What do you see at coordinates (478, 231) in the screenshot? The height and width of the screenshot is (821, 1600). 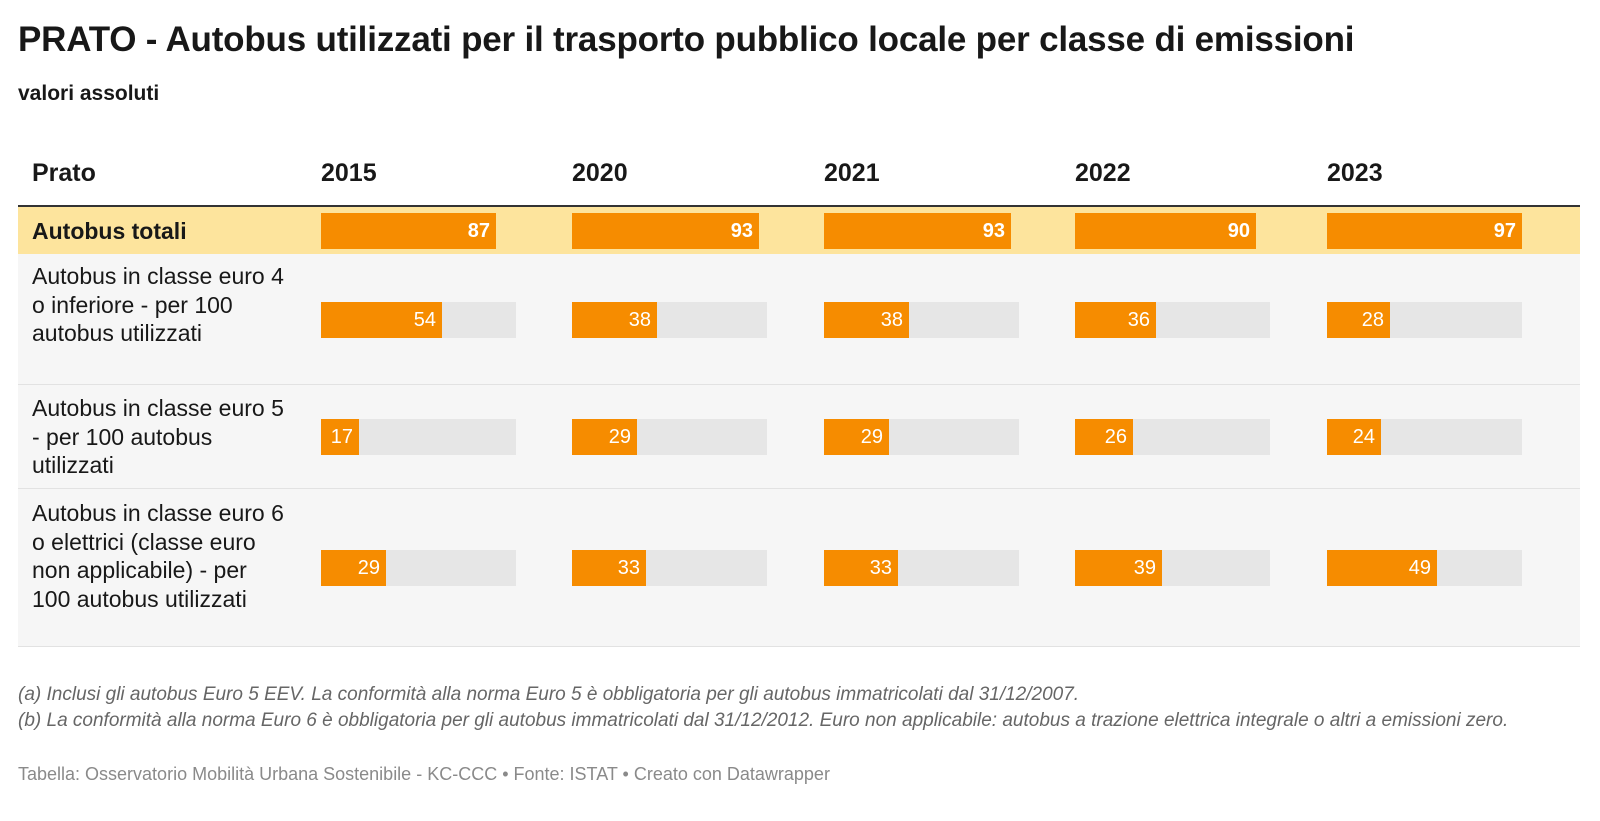 I see `bar-value-label: 87` at bounding box center [478, 231].